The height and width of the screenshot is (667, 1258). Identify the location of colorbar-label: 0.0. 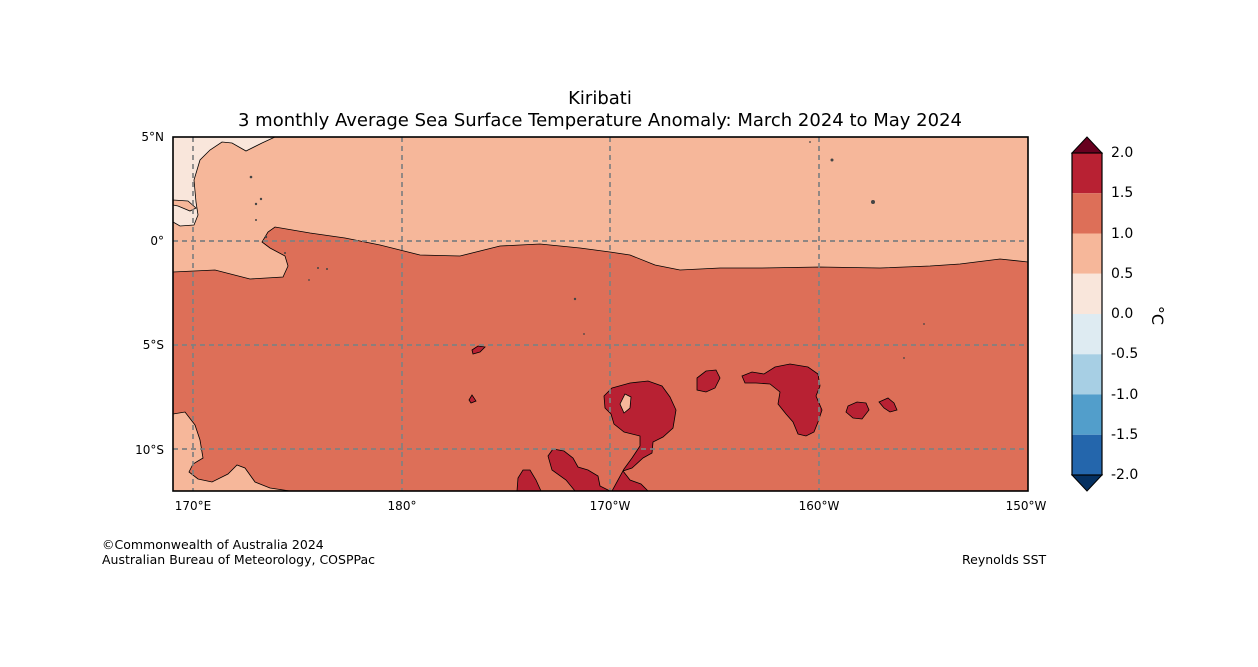
(1122, 314).